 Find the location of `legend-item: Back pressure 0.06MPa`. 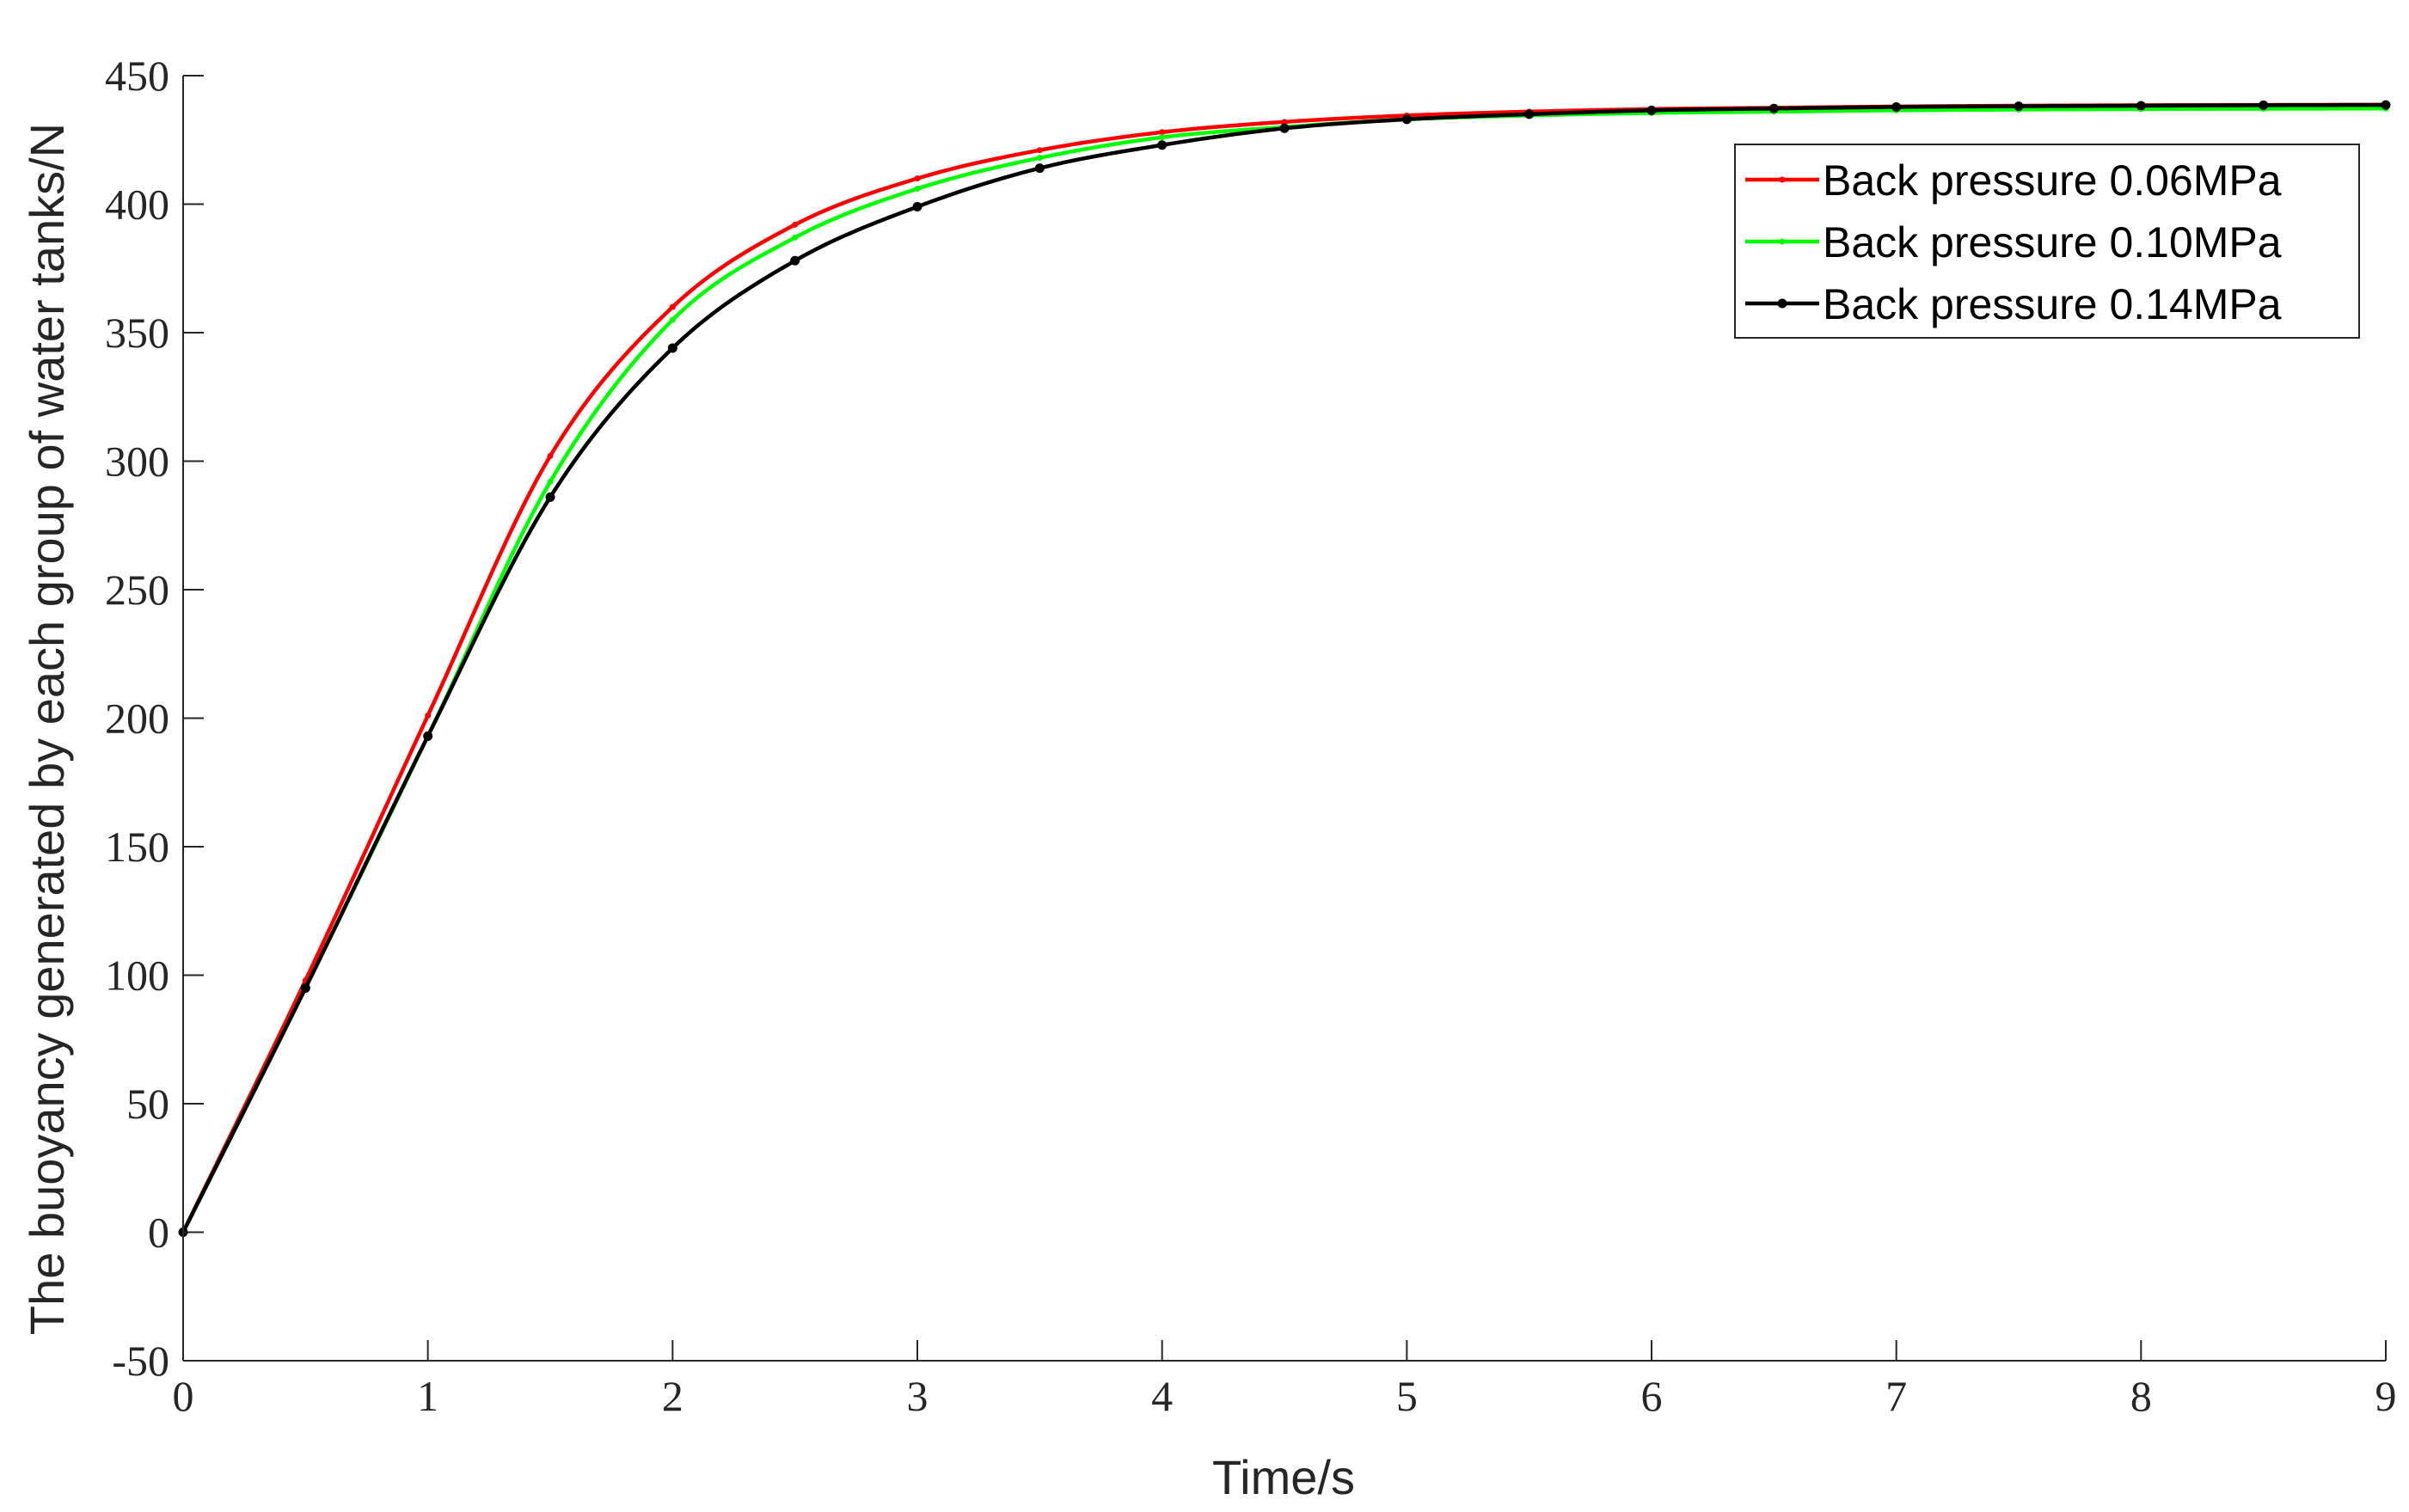

legend-item: Back pressure 0.06MPa is located at coordinates (2013, 180).